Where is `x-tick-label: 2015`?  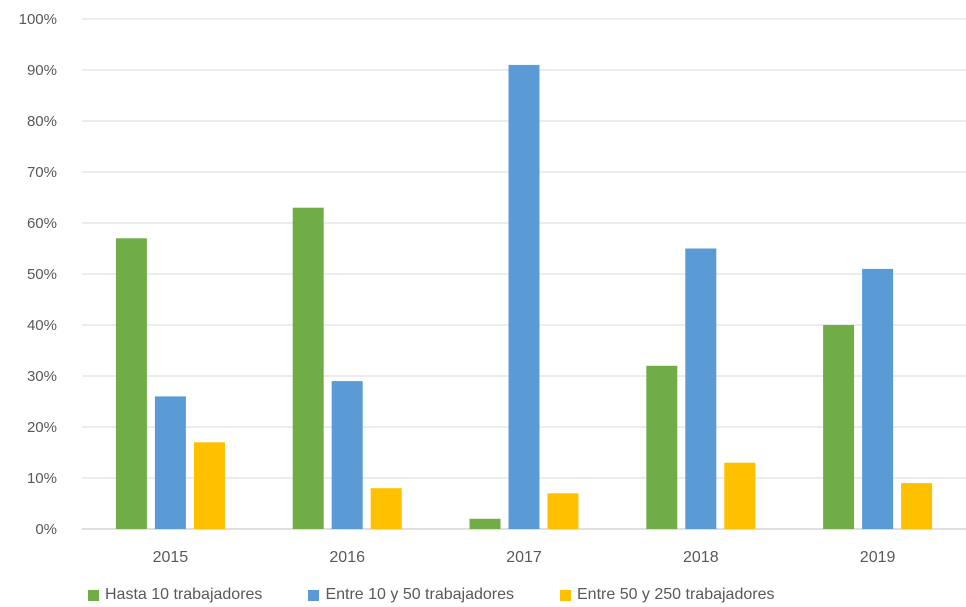 x-tick-label: 2015 is located at coordinates (171, 557).